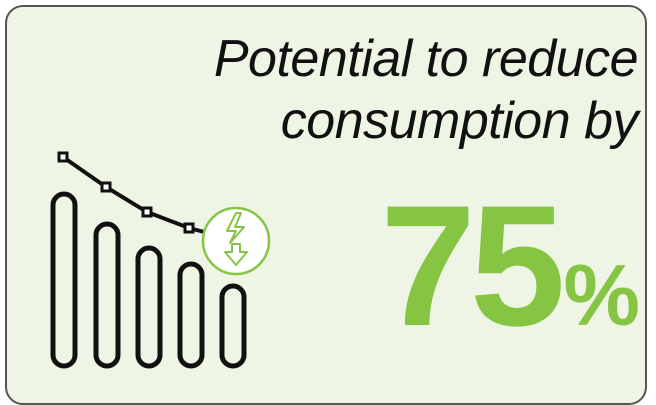 The width and height of the screenshot is (656, 405). Describe the element at coordinates (472, 266) in the screenshot. I see `percentage-value: 75` at that location.